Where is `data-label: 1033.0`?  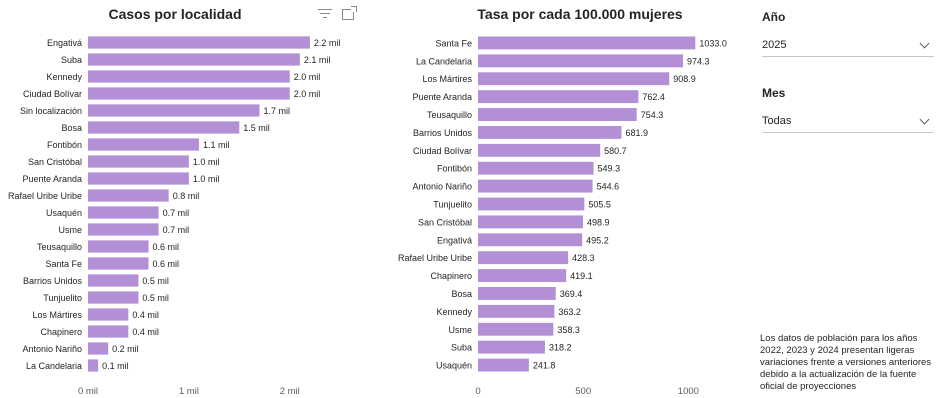 data-label: 1033.0 is located at coordinates (713, 43).